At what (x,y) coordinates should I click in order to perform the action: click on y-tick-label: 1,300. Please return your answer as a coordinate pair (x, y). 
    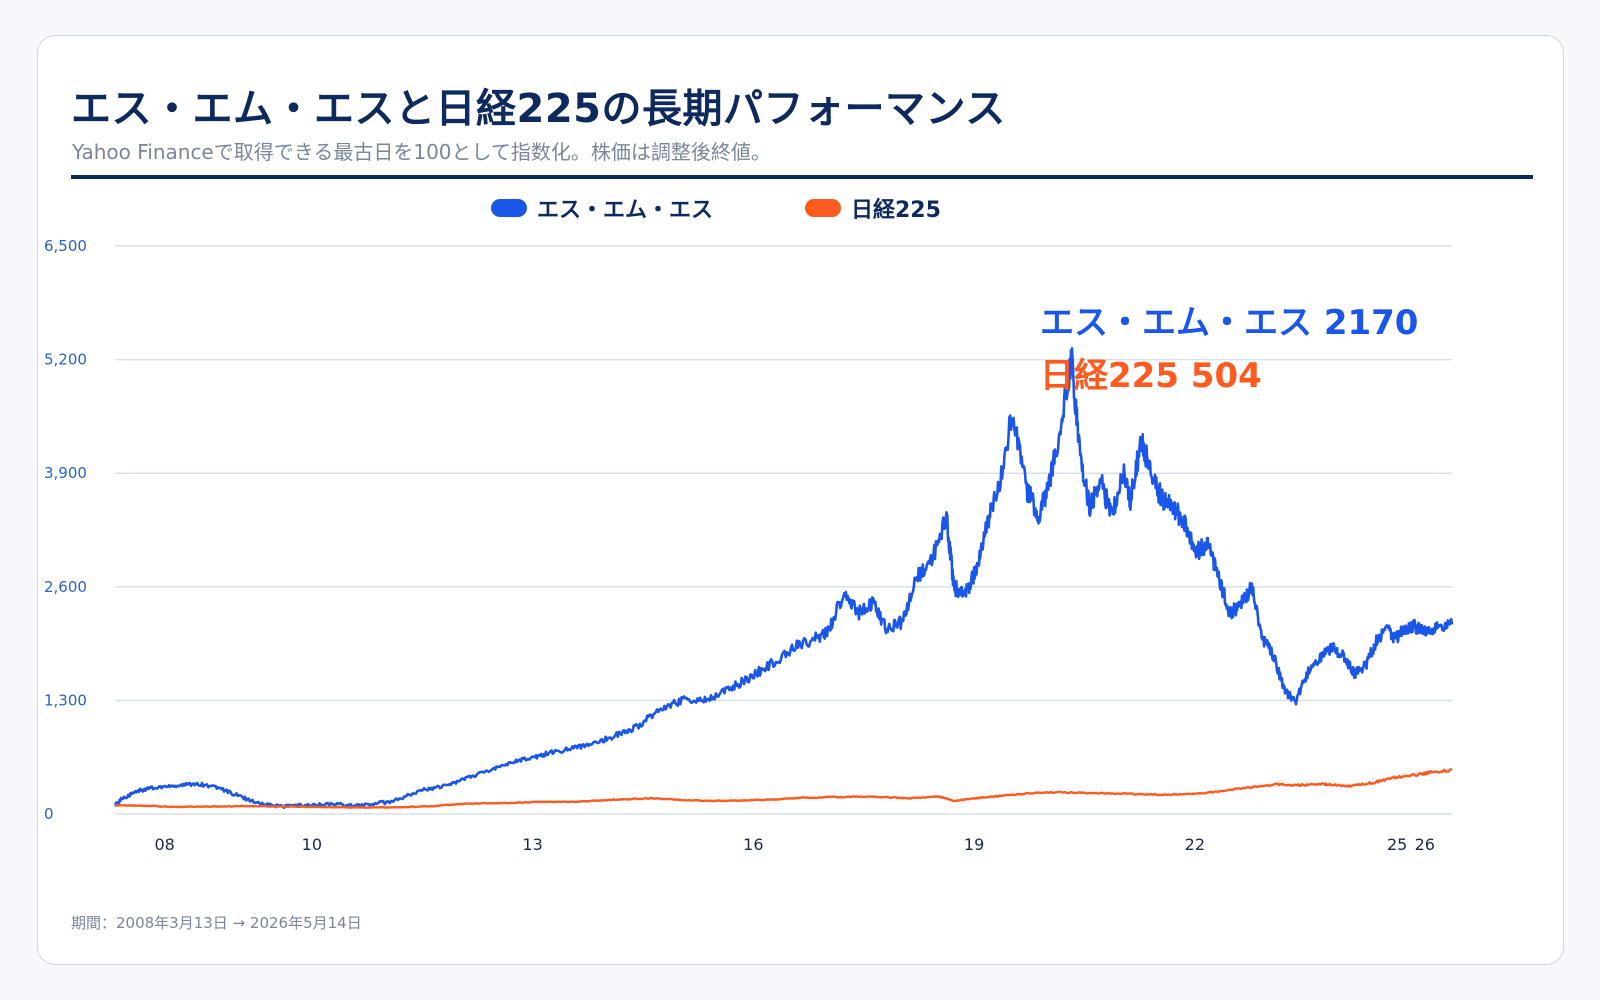
    Looking at the image, I should click on (65, 700).